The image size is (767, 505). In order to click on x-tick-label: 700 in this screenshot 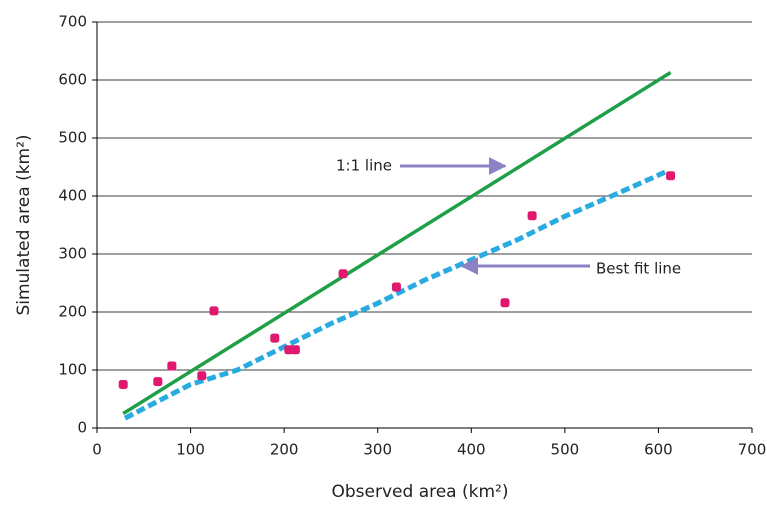, I will do `click(752, 450)`.